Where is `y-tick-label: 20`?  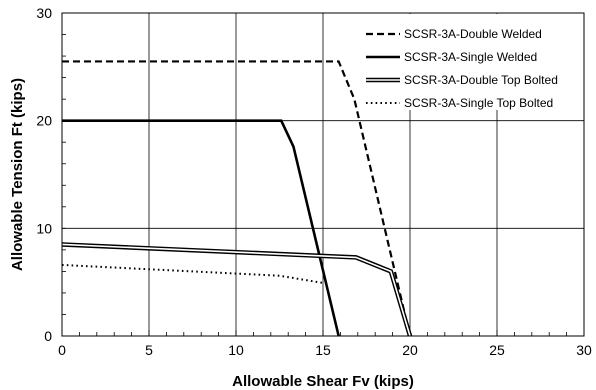 y-tick-label: 20 is located at coordinates (44, 121).